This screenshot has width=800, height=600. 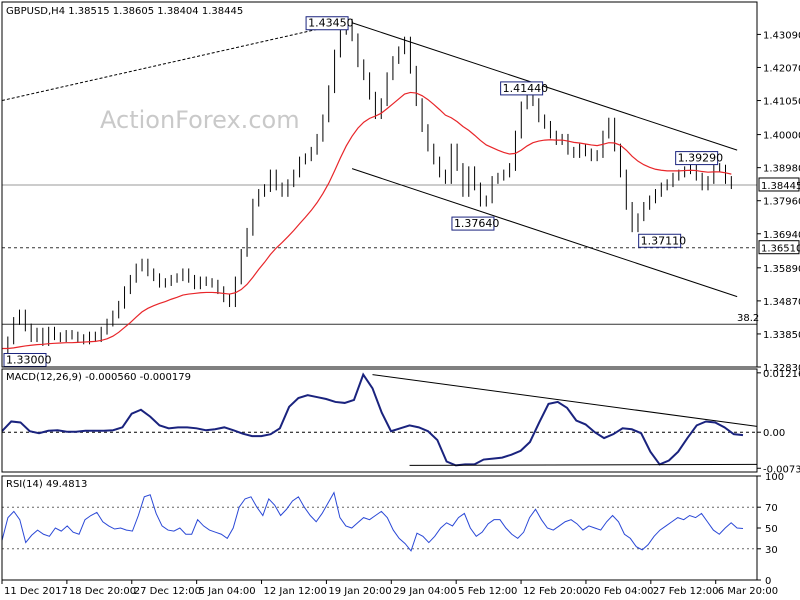 I want to click on x-tick-label: 6 Mar 20:00, so click(x=748, y=591).